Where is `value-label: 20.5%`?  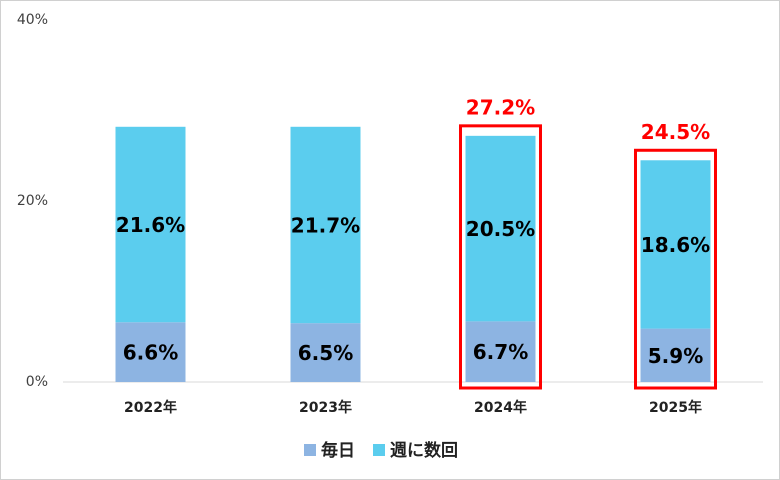 value-label: 20.5% is located at coordinates (500, 229).